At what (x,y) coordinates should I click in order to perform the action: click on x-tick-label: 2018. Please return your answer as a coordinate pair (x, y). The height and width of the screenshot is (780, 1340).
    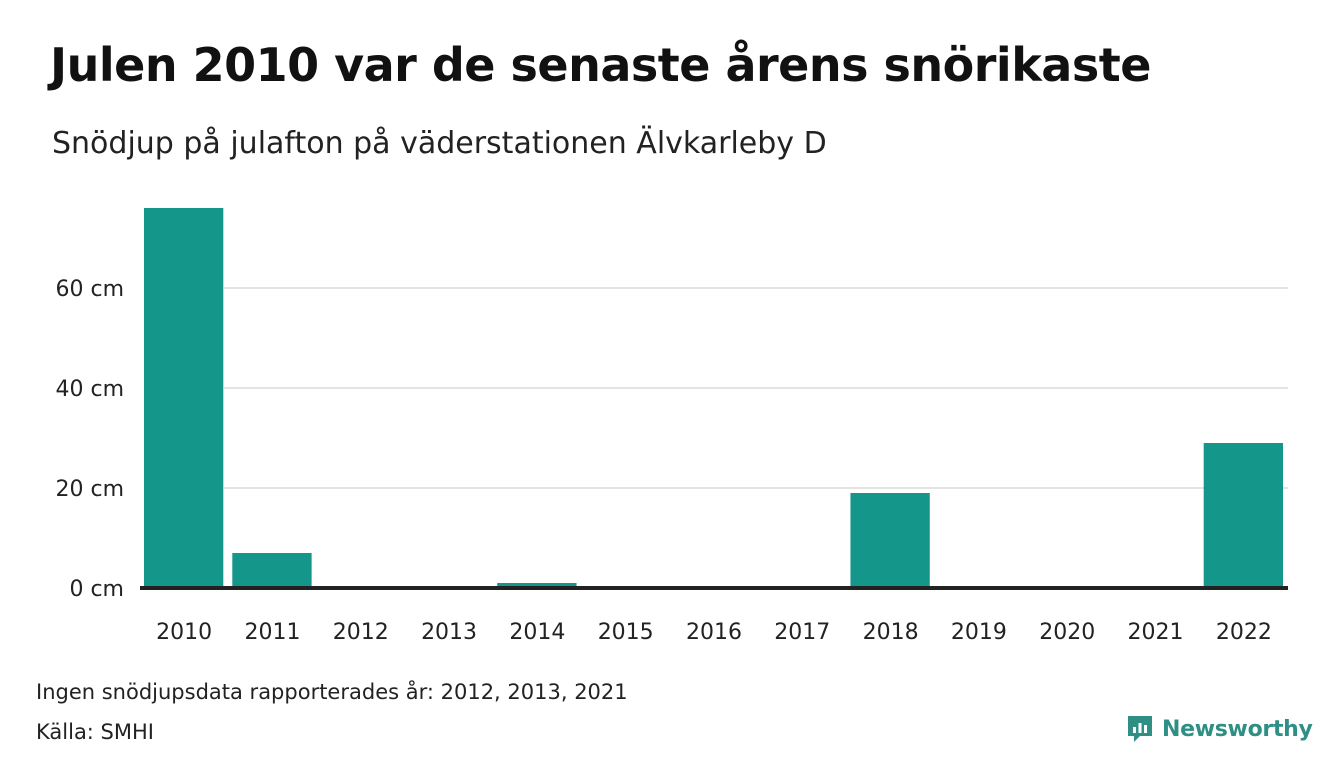
    Looking at the image, I should click on (891, 632).